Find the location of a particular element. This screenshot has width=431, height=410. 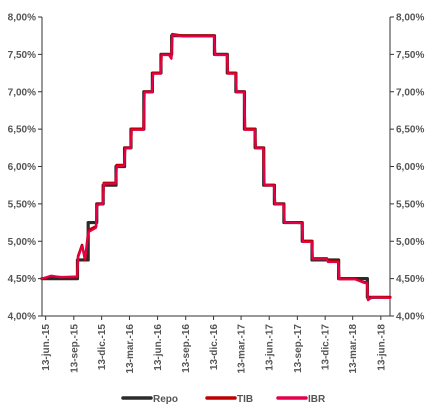

x-tick-label: 13-jun.-18 is located at coordinates (381, 347).